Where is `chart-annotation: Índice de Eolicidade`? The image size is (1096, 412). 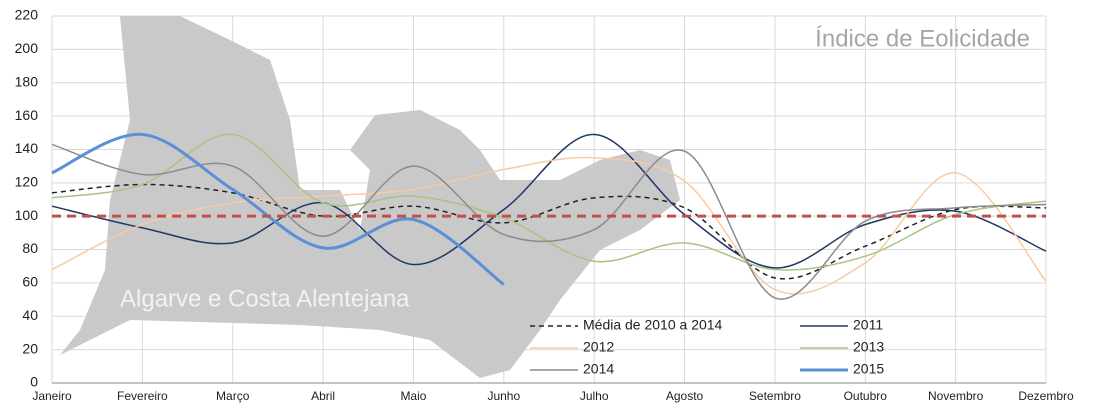 chart-annotation: Índice de Eolicidade is located at coordinates (922, 38).